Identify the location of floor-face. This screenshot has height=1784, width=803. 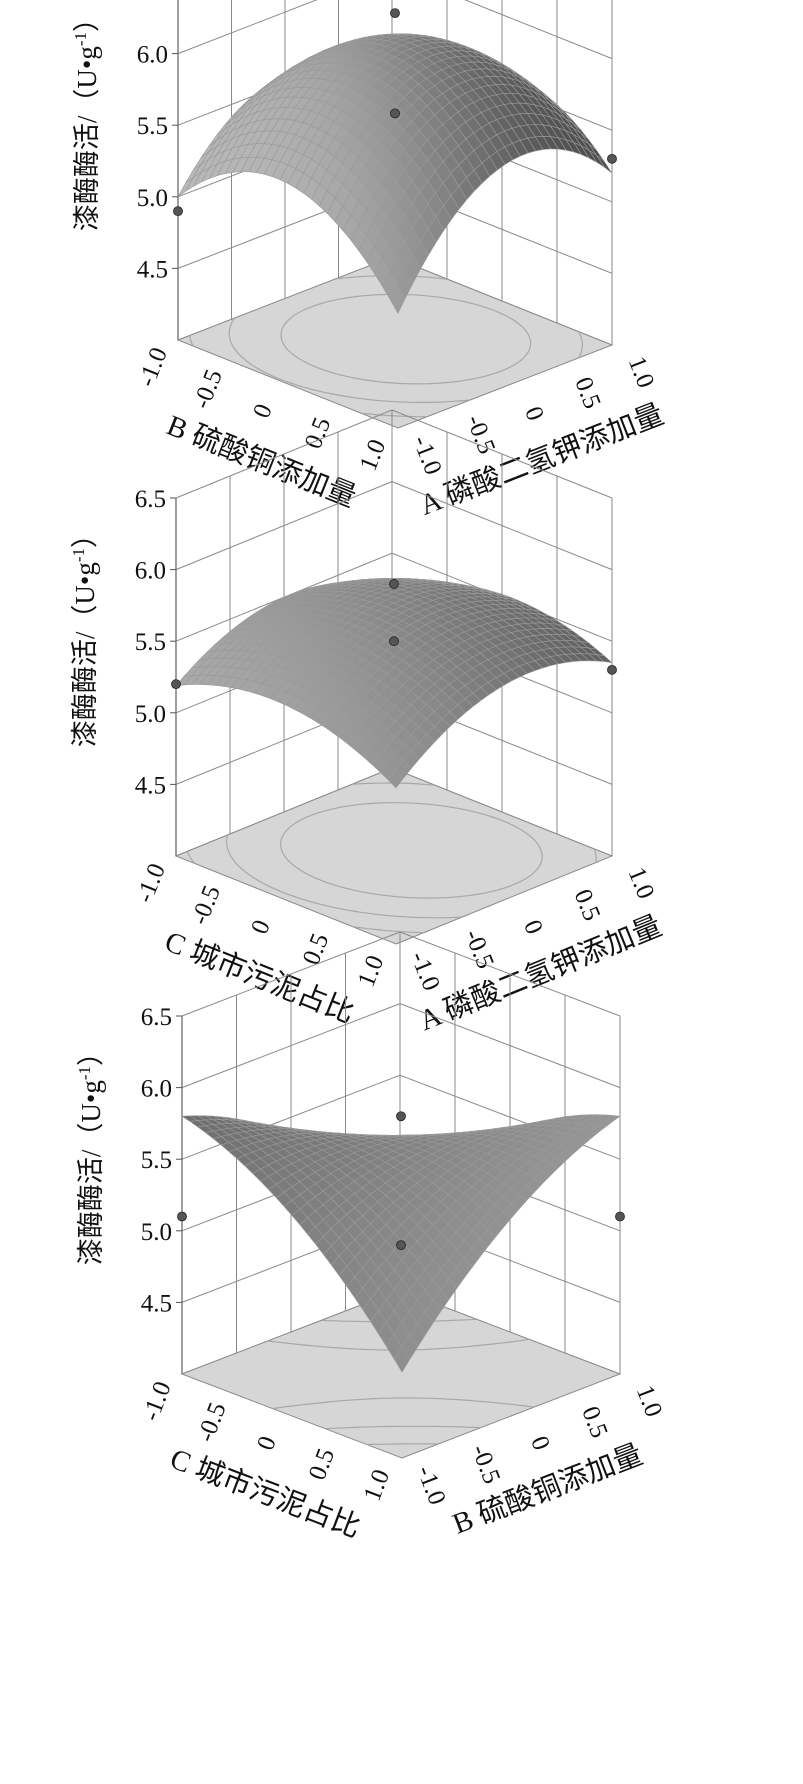
(394, 856).